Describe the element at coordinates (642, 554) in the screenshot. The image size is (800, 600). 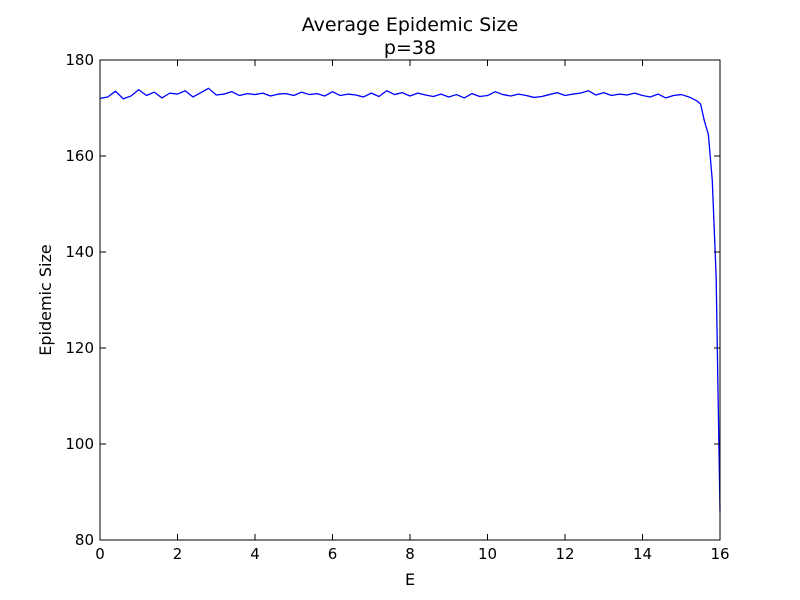
I see `x-tick-label: 14` at that location.